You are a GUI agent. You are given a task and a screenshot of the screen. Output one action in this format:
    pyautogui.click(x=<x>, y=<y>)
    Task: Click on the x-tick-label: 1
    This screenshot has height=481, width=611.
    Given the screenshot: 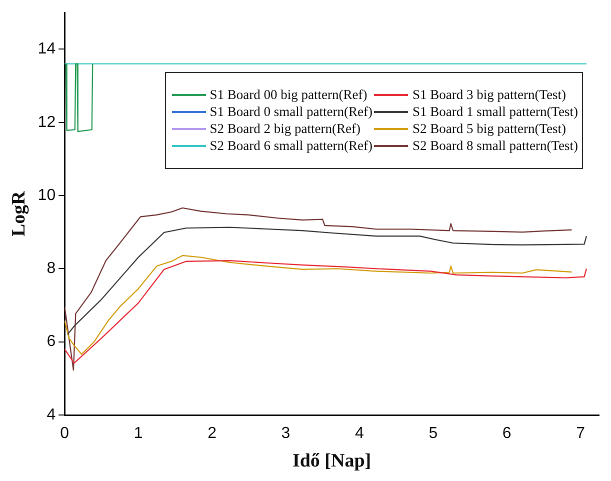 What is the action you would take?
    pyautogui.click(x=138, y=433)
    